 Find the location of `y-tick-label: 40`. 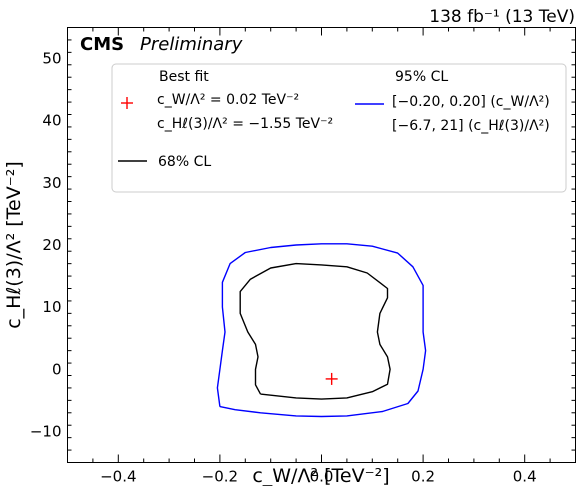

y-tick-label: 40 is located at coordinates (51, 121).